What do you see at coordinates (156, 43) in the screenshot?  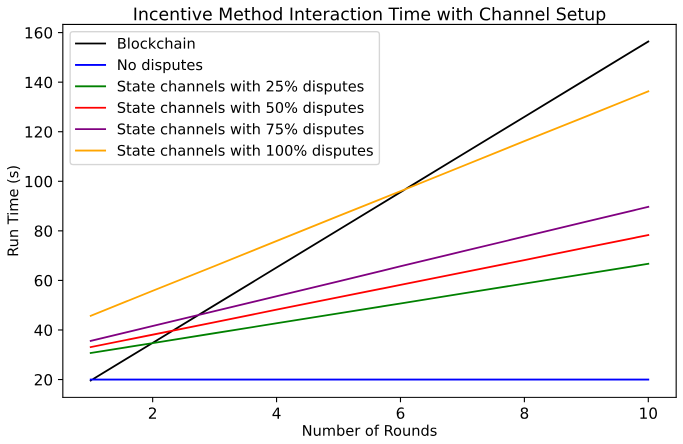 I see `legend-label: Blockchain` at bounding box center [156, 43].